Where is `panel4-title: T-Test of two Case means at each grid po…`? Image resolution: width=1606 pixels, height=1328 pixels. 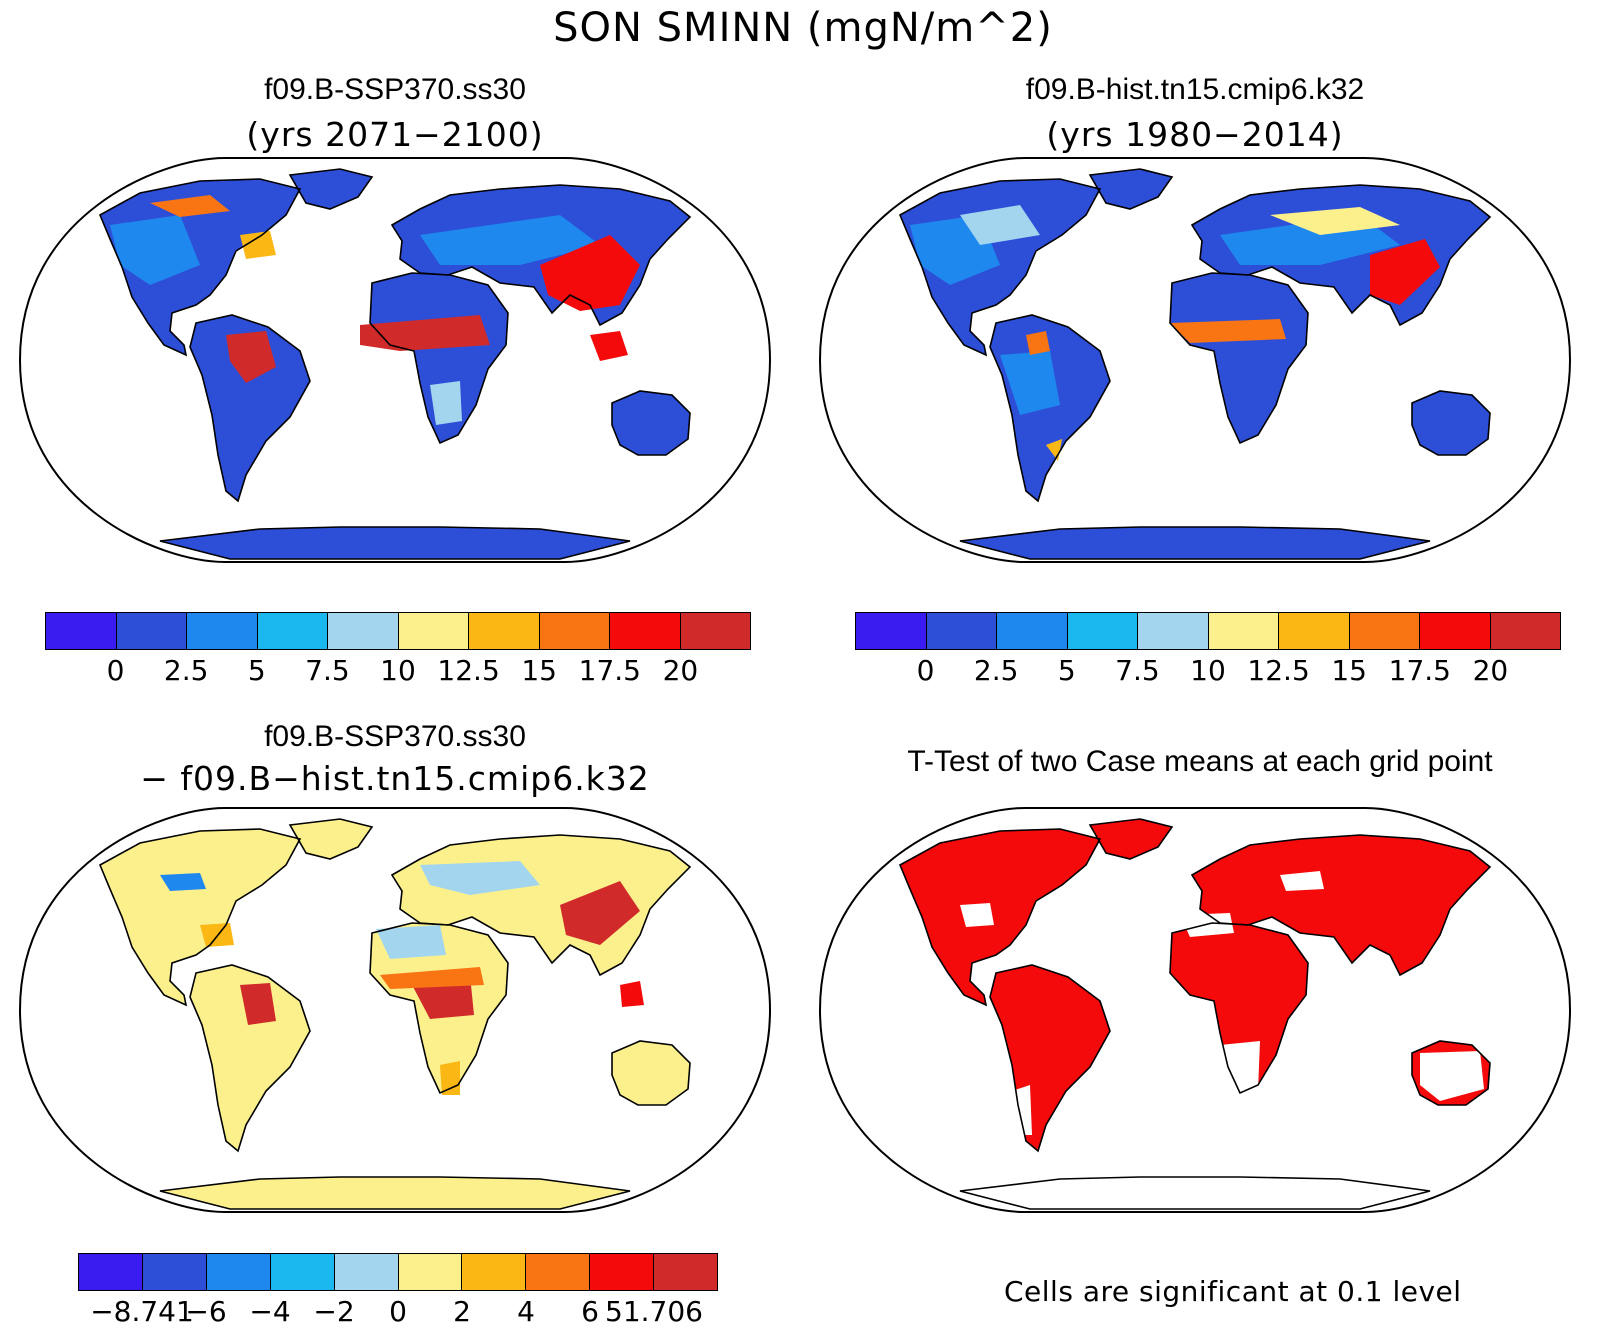 panel4-title: T-Test of two Case means at each grid po… is located at coordinates (1200, 761).